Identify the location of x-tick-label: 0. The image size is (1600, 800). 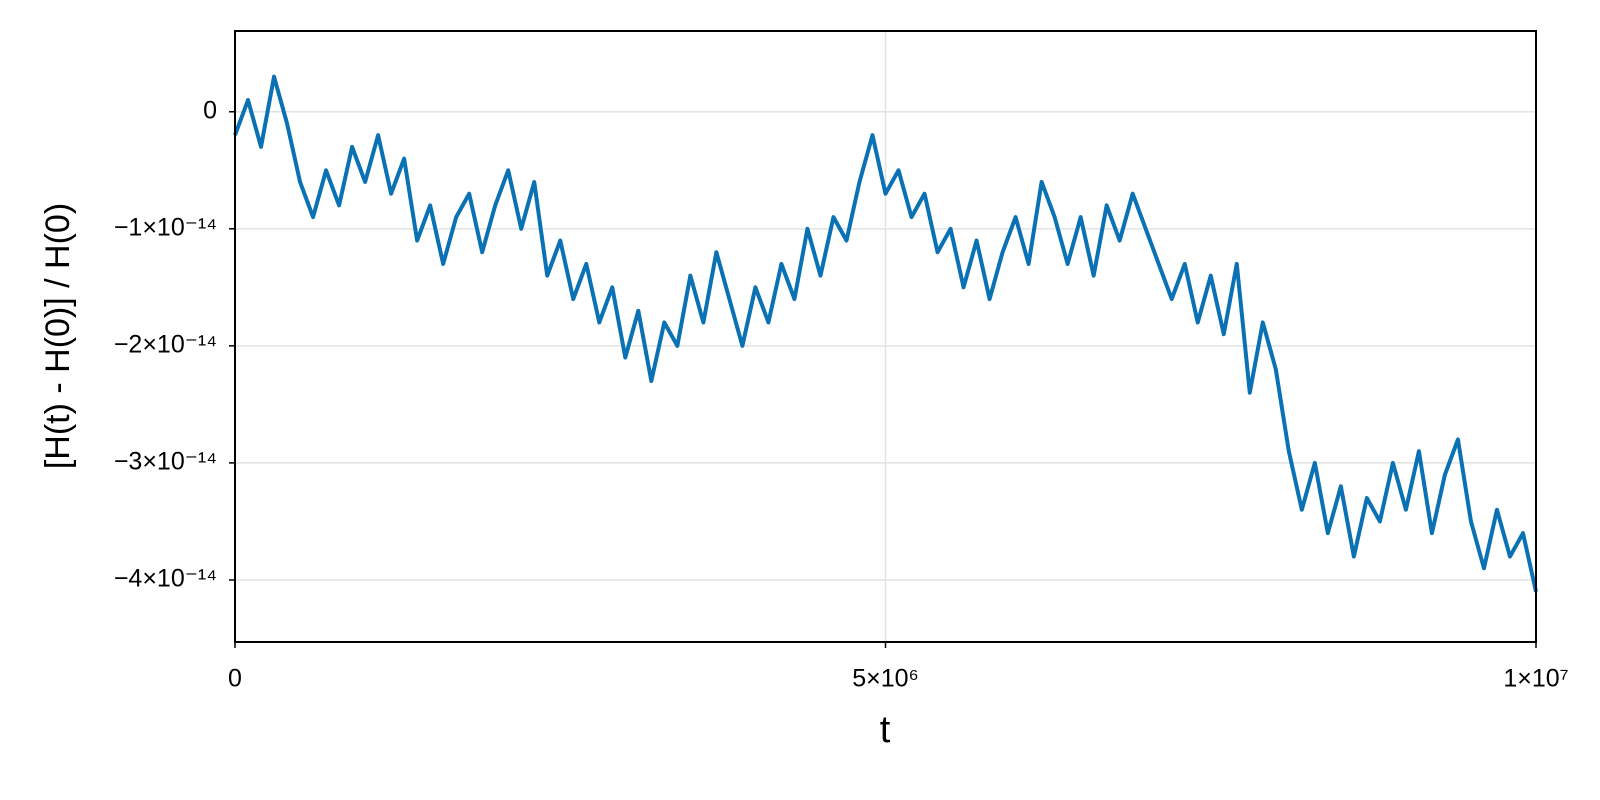
(235, 679).